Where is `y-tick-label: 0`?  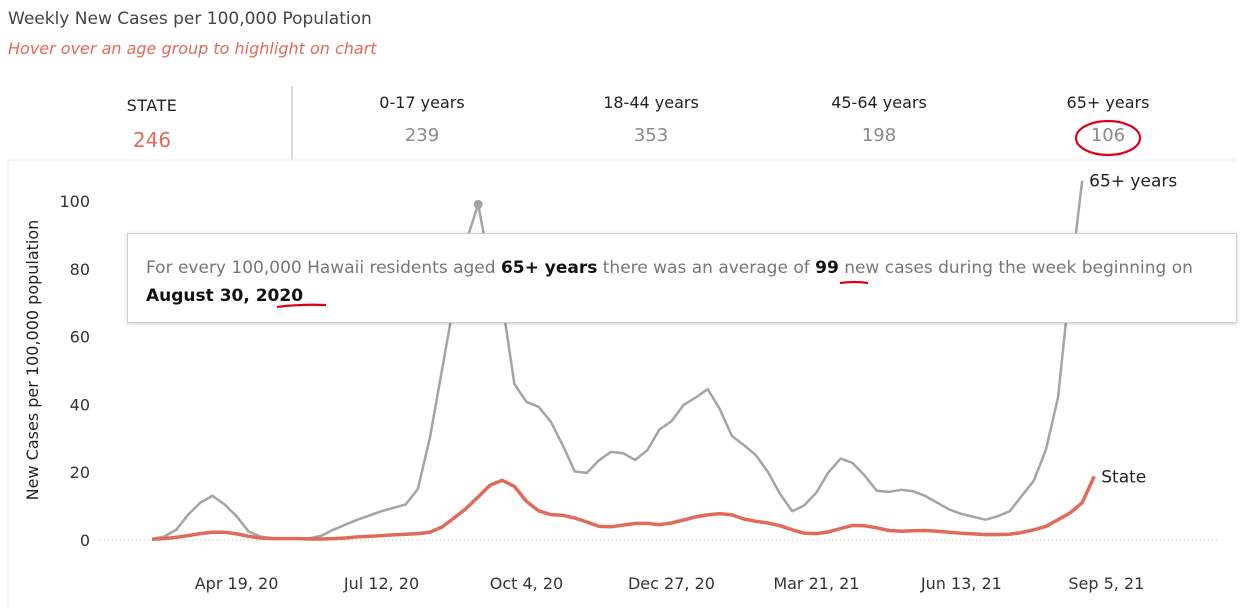 y-tick-label: 0 is located at coordinates (85, 540).